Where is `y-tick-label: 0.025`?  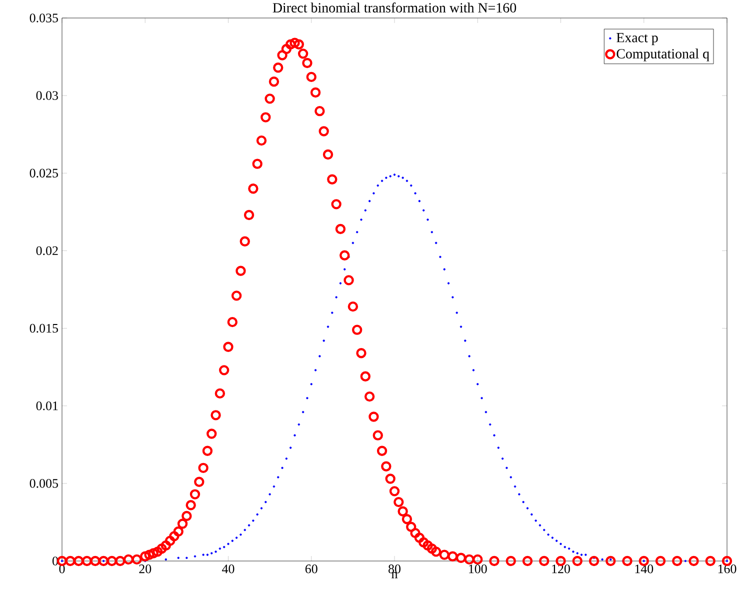
y-tick-label: 0.025 is located at coordinates (44, 173).